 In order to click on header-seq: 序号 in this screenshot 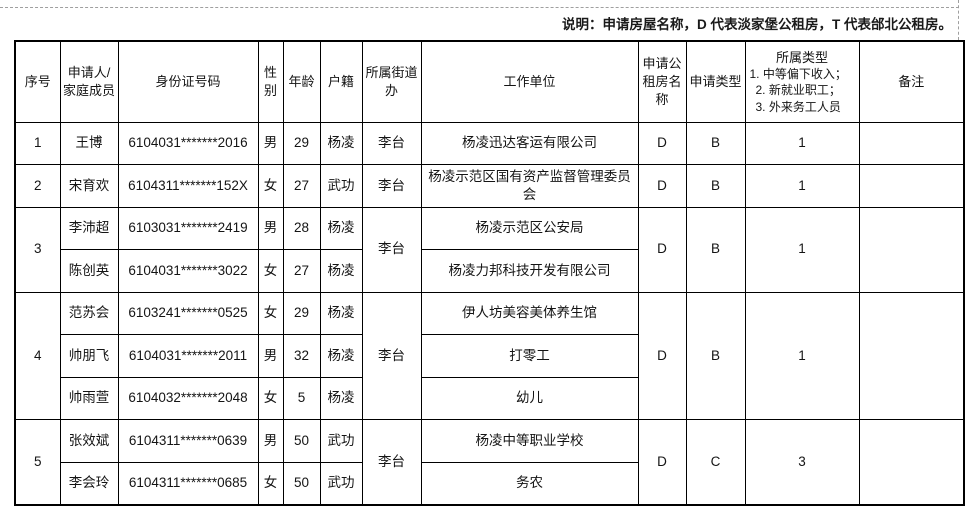, I will do `click(37, 81)`.